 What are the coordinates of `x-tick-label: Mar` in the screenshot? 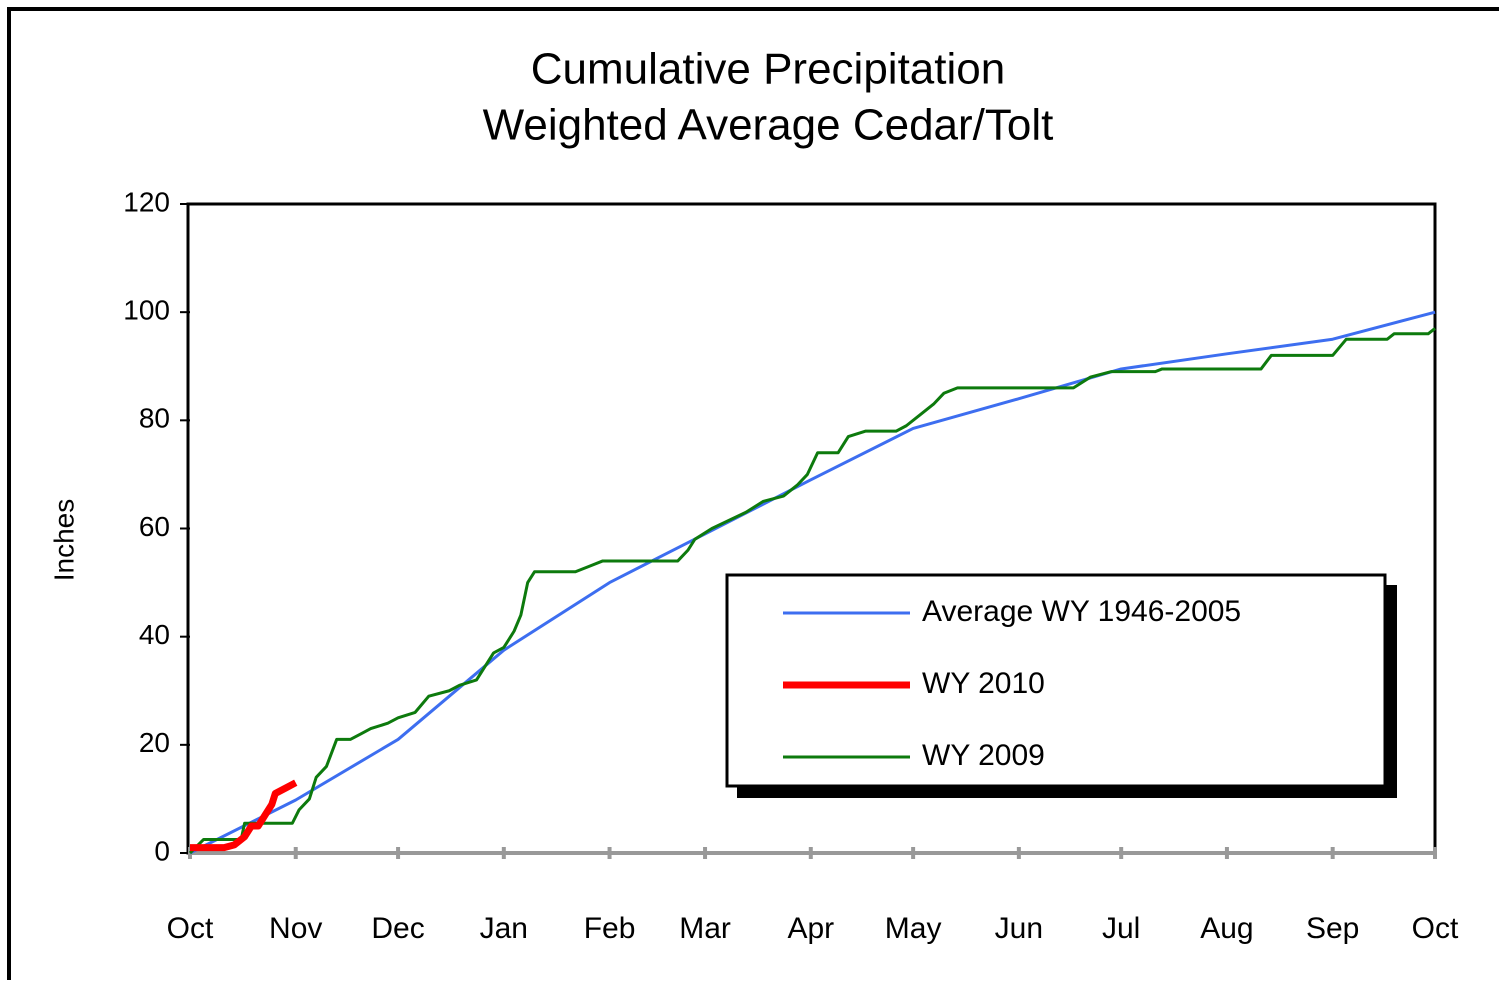 It's located at (705, 928).